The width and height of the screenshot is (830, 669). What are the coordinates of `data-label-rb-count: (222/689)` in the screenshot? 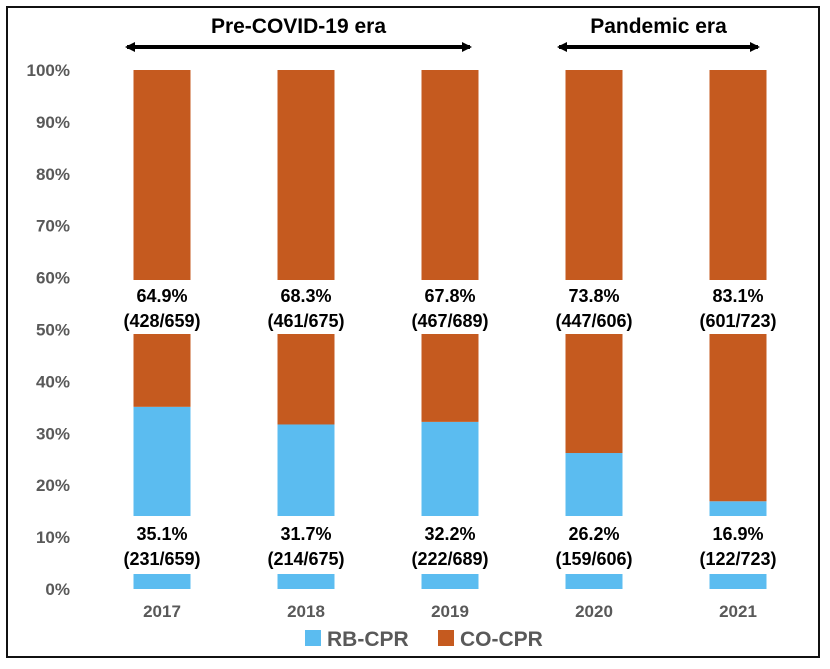 It's located at (449, 559).